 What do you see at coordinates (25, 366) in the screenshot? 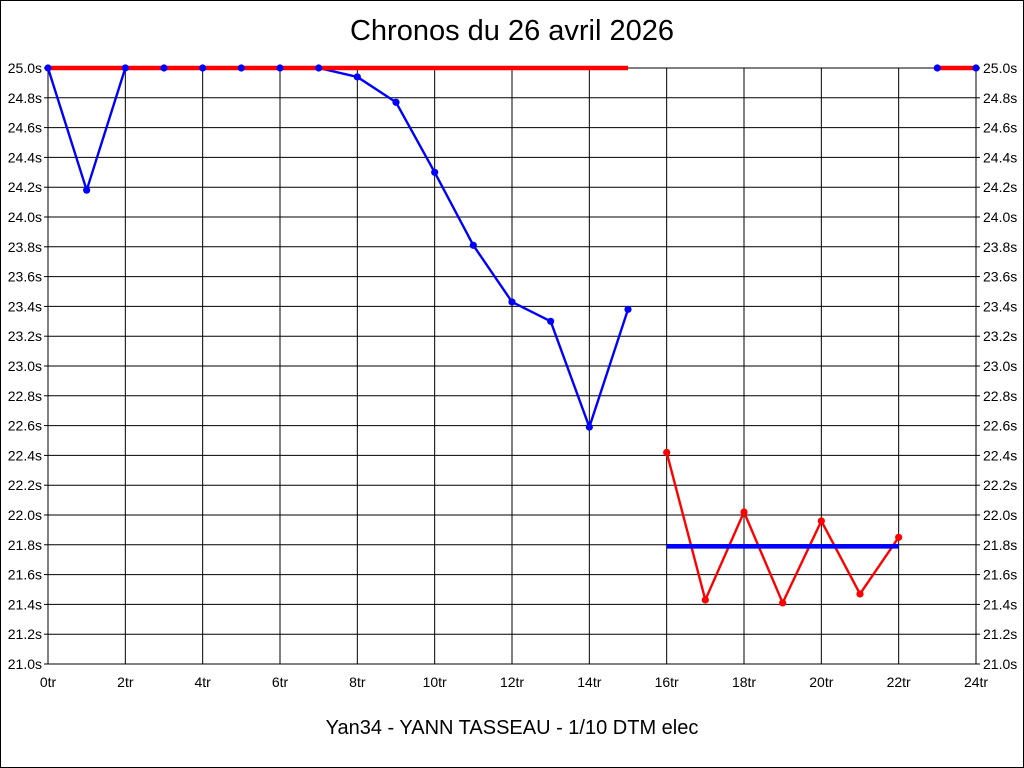
I see `y-axis-label-left: 23.0s` at bounding box center [25, 366].